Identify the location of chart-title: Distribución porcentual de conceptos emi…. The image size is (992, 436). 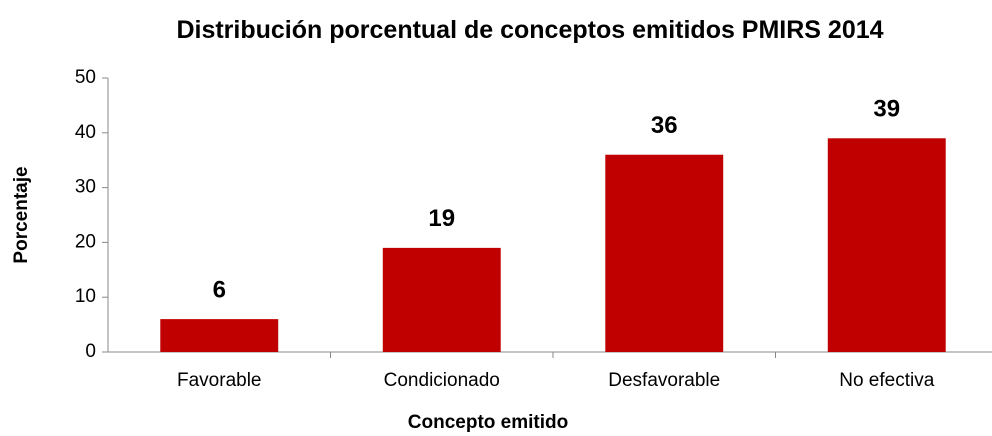
(530, 30).